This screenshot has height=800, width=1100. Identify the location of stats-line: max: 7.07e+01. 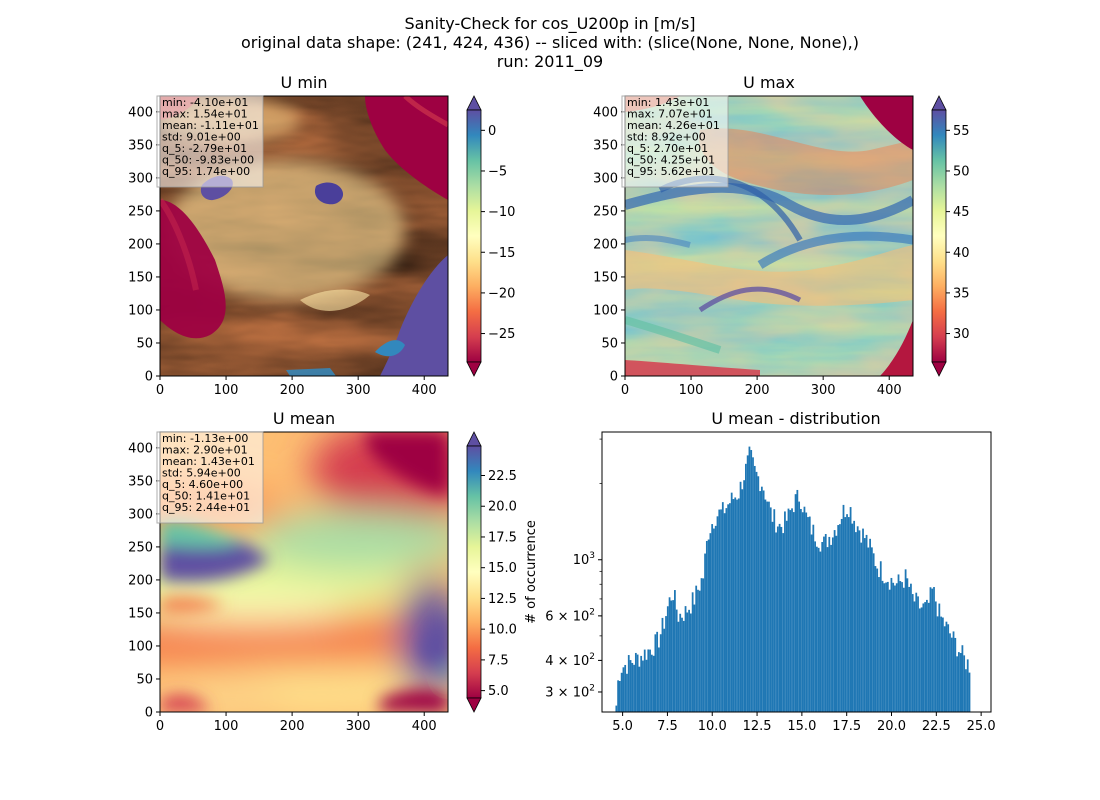
(670, 114).